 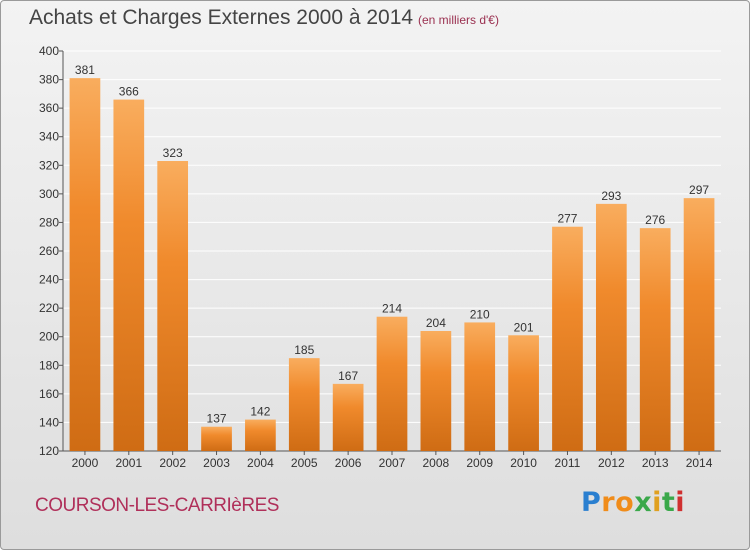 I want to click on x-tick-label: 2001, so click(x=128, y=463).